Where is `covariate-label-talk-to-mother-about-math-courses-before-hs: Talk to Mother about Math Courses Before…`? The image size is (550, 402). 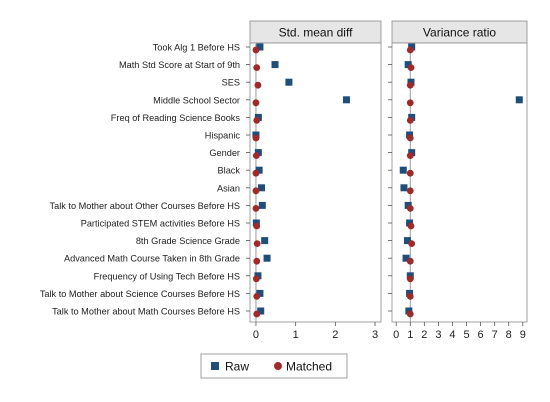 covariate-label-talk-to-mother-about-math-courses-before-hs: Talk to Mother about Math Courses Before… is located at coordinates (146, 312).